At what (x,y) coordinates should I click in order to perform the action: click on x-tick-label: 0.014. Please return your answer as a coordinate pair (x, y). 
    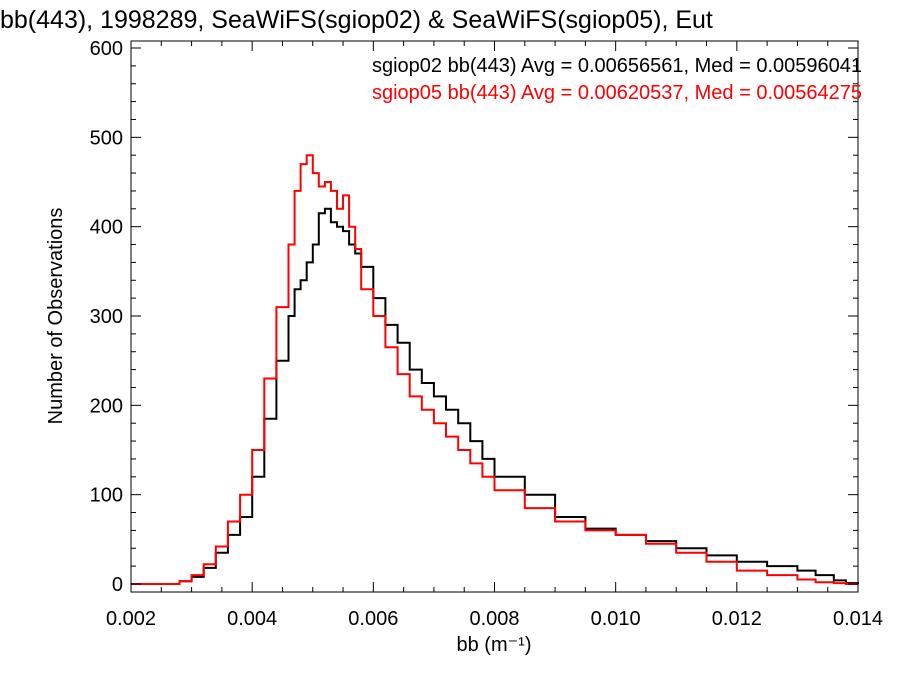
    Looking at the image, I should click on (858, 619).